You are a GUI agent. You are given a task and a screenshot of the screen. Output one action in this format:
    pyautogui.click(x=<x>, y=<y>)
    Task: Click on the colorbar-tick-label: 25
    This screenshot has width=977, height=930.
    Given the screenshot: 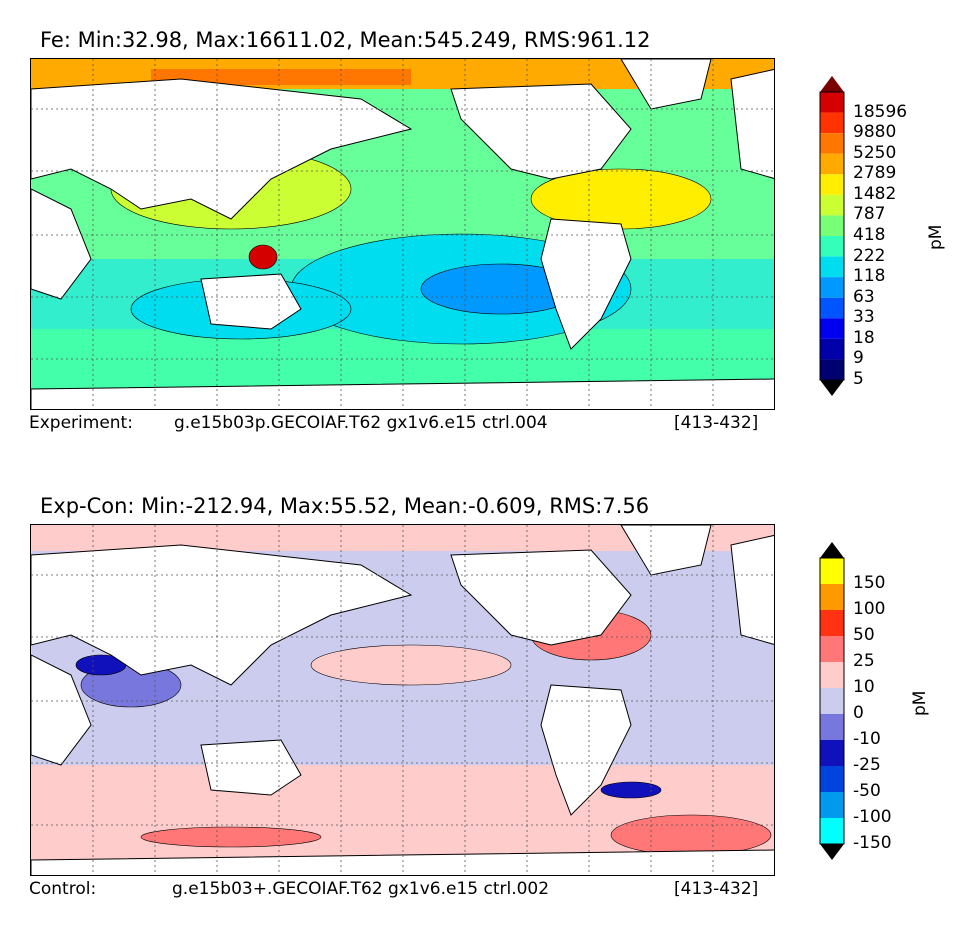 What is the action you would take?
    pyautogui.click(x=864, y=661)
    